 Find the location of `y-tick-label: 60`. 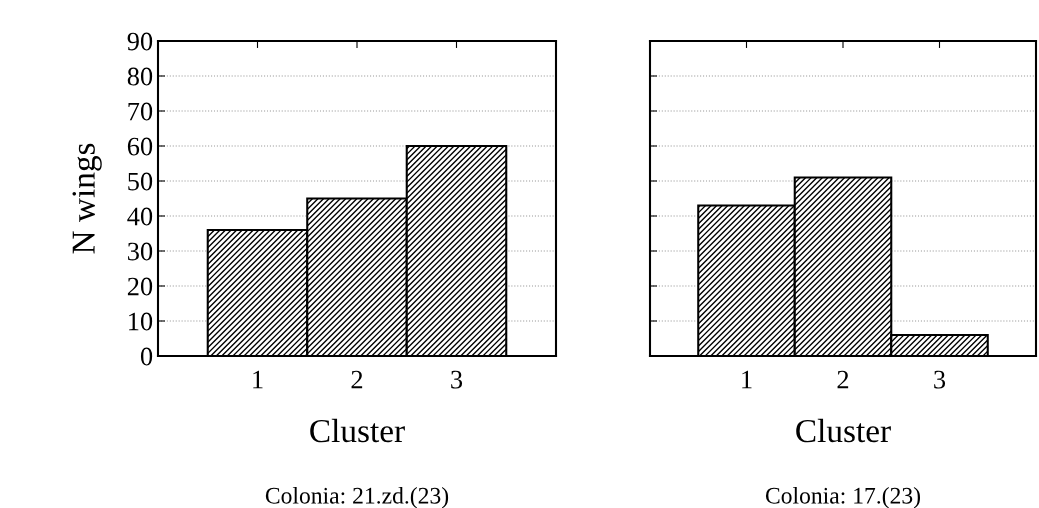

y-tick-label: 60 is located at coordinates (140, 146).